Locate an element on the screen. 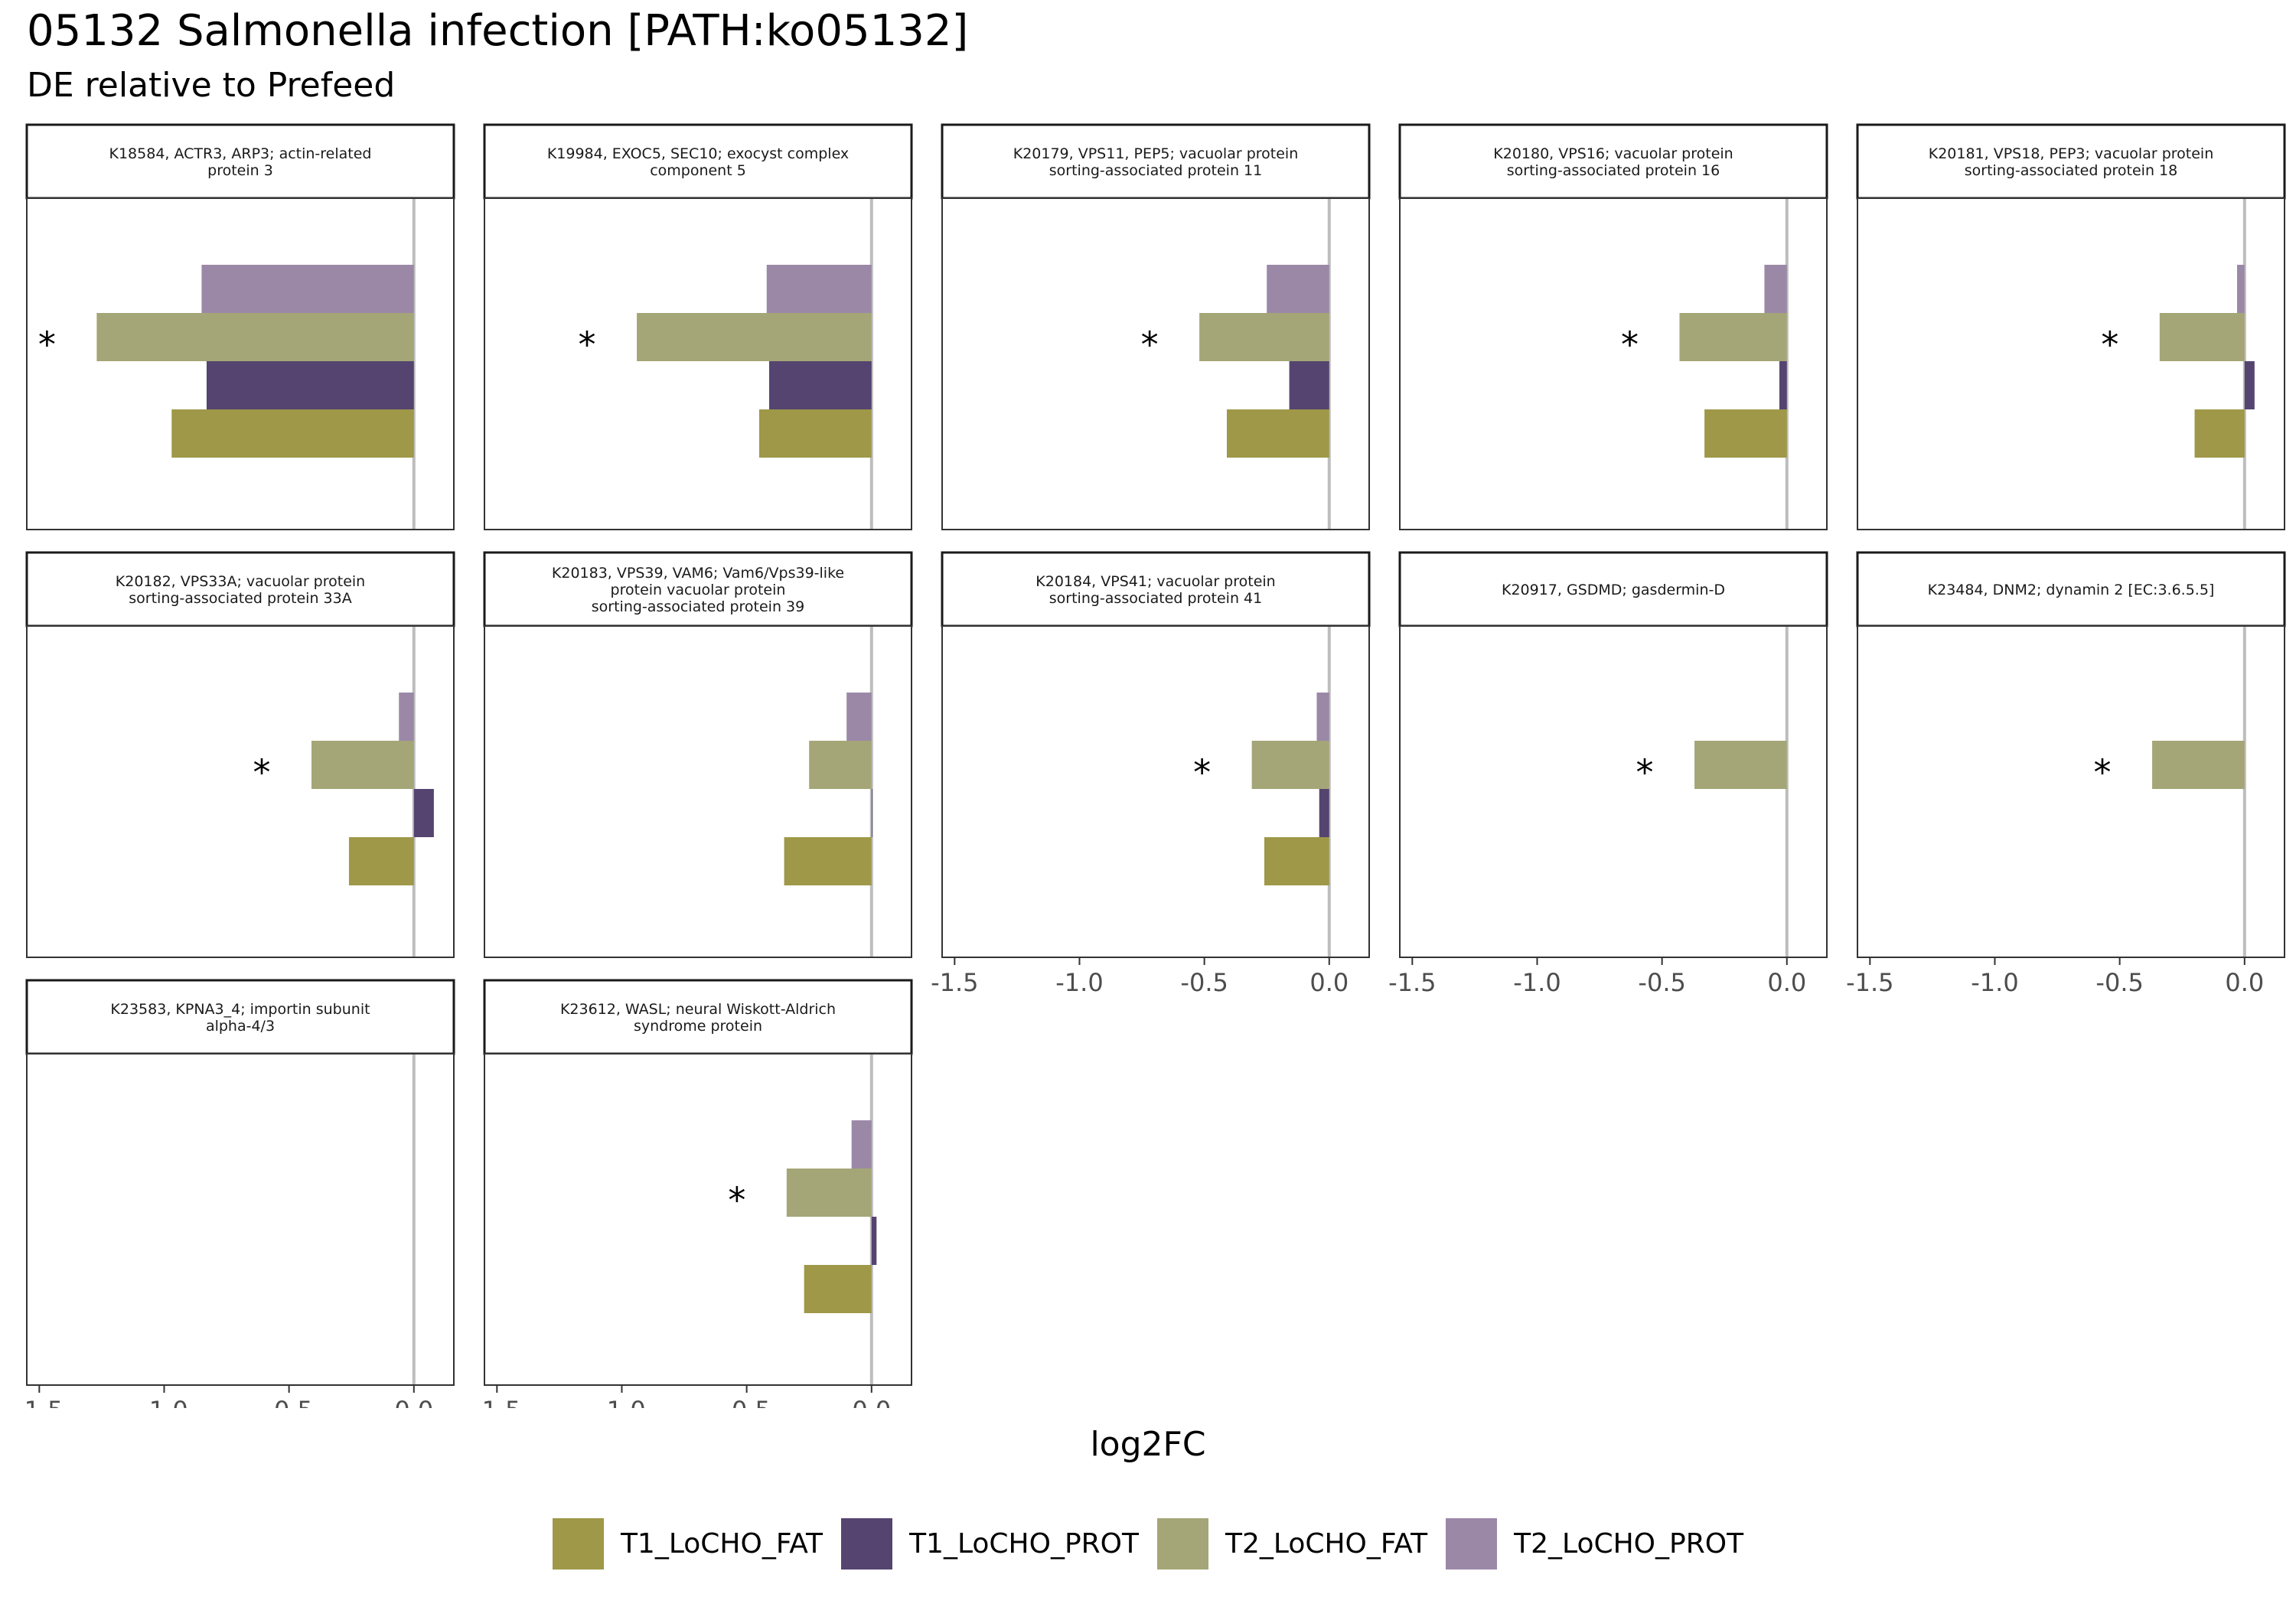 Image resolution: width=2296 pixels, height=1607 pixels. facet-strip-label: K20179, VPS11, PEP5; vacuolar protein is located at coordinates (1156, 153).